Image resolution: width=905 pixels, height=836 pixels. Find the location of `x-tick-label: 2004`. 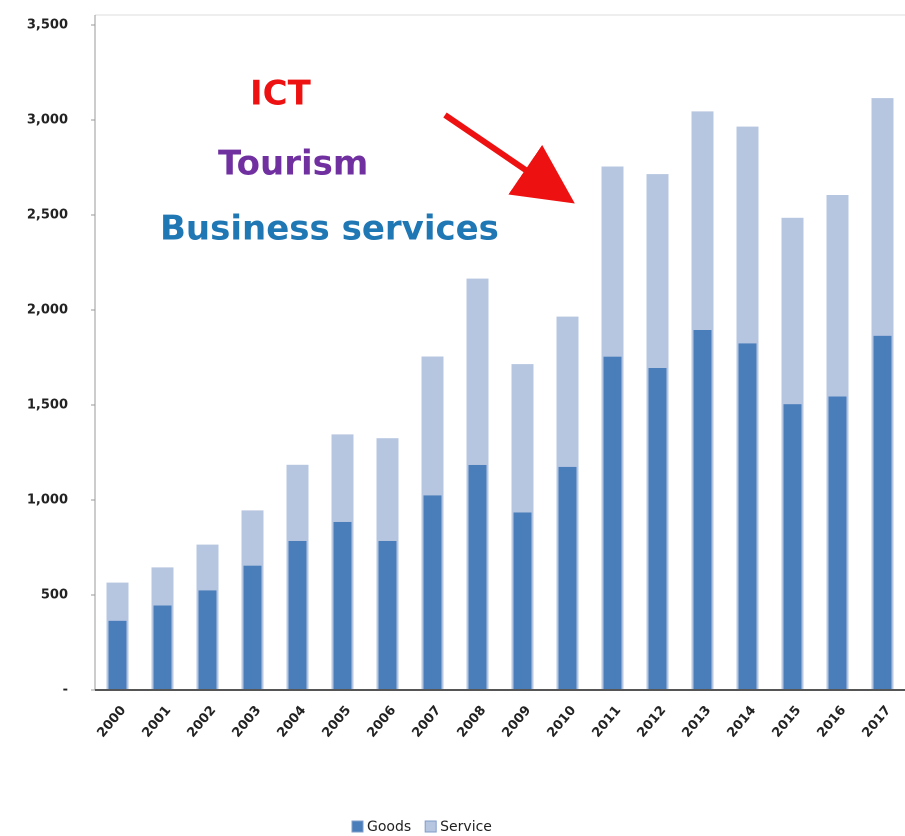

x-tick-label: 2004 is located at coordinates (291, 721).